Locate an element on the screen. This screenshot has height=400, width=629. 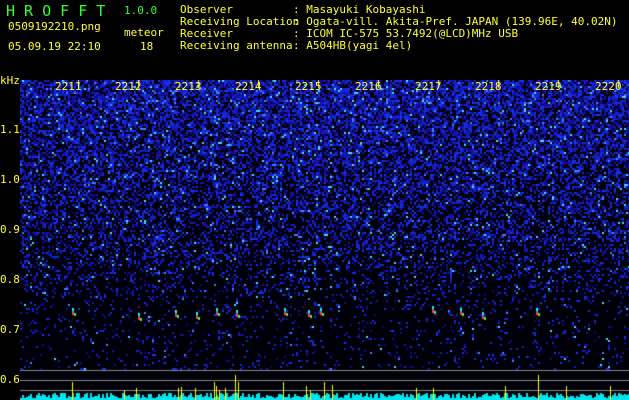
file-datetime: 05.09.19 22:10 is located at coordinates (54, 46).